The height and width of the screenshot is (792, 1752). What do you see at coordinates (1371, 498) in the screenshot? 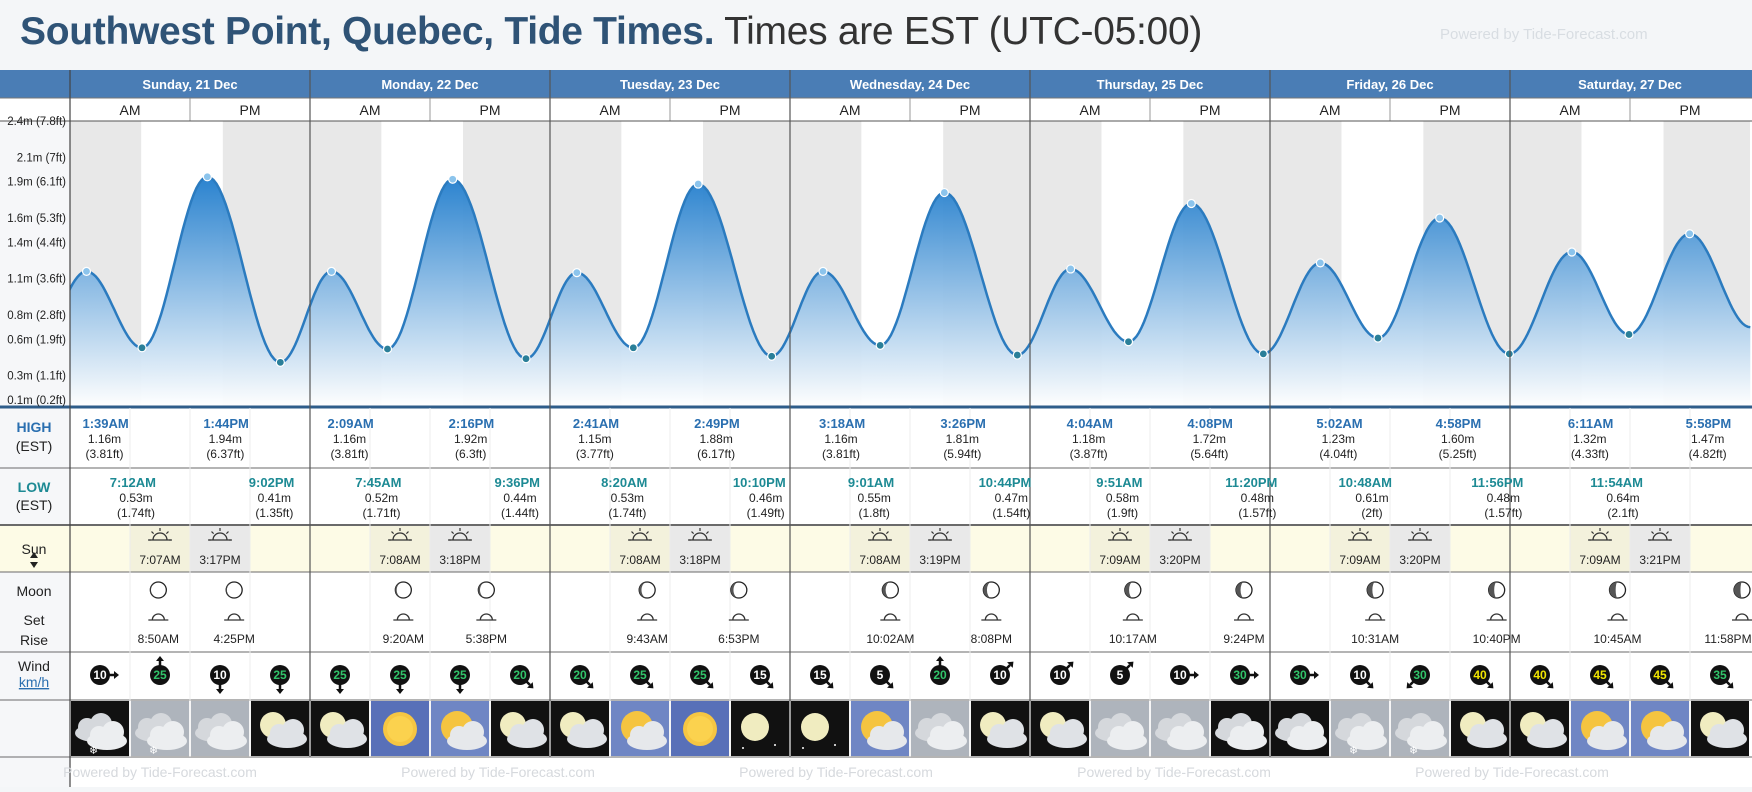
I see `tide-height-m: 0.61m` at bounding box center [1371, 498].